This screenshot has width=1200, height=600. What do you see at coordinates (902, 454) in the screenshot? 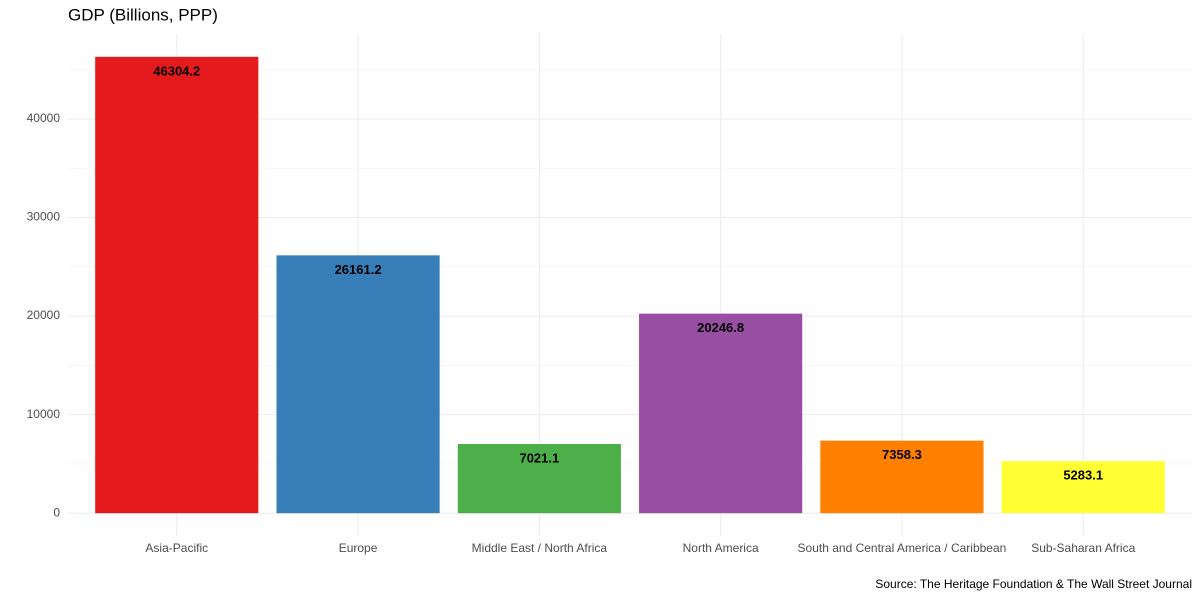
I see `data-label: 7358.3` at bounding box center [902, 454].